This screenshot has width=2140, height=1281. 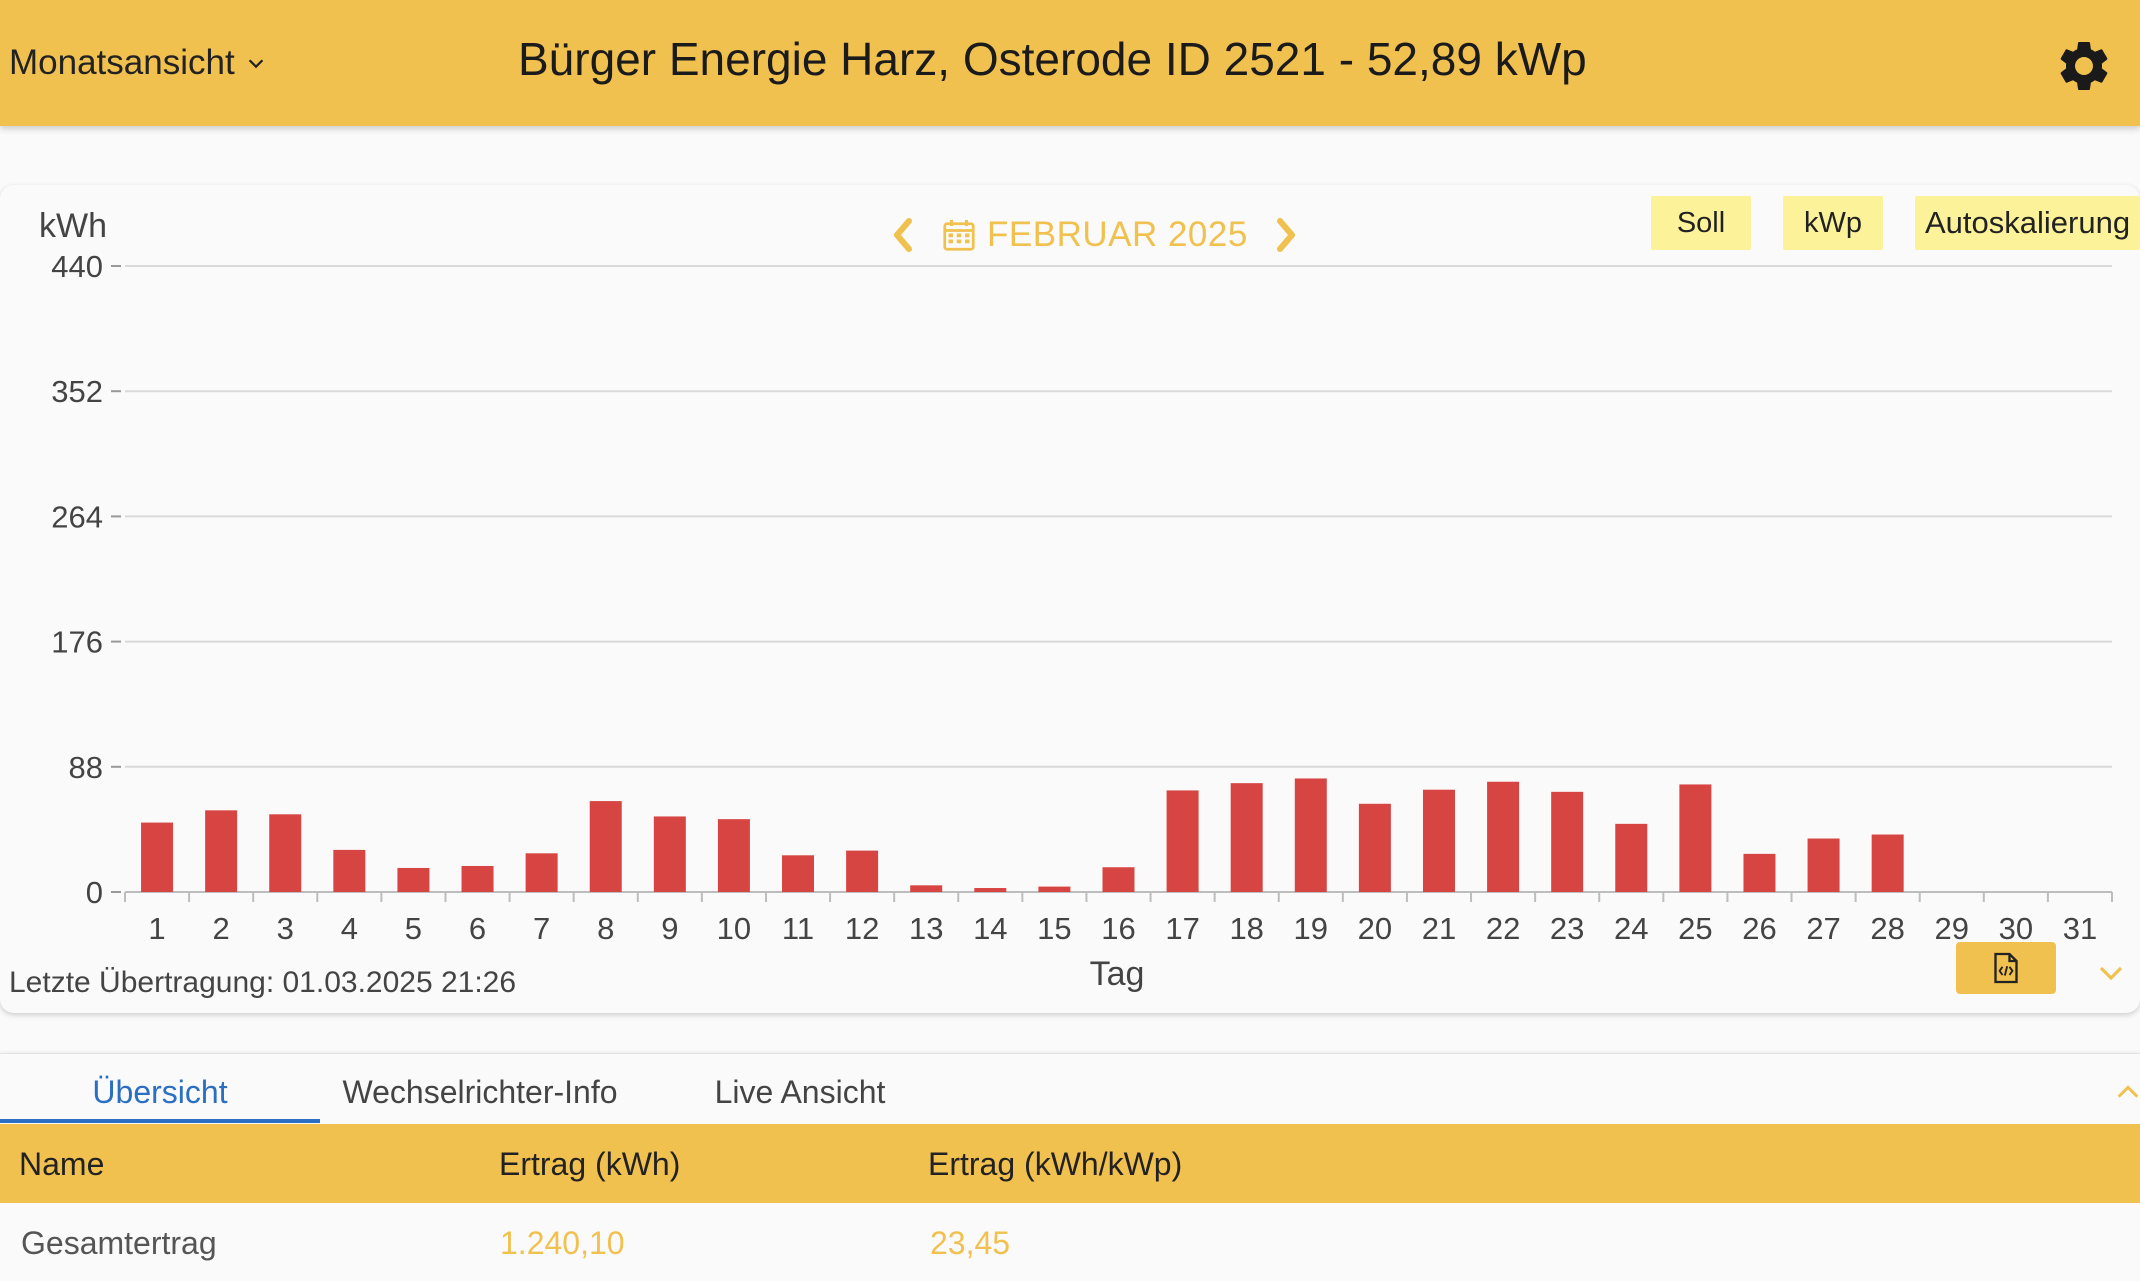 What do you see at coordinates (119, 1243) in the screenshot?
I see `row-name-cell: Gesamtertrag` at bounding box center [119, 1243].